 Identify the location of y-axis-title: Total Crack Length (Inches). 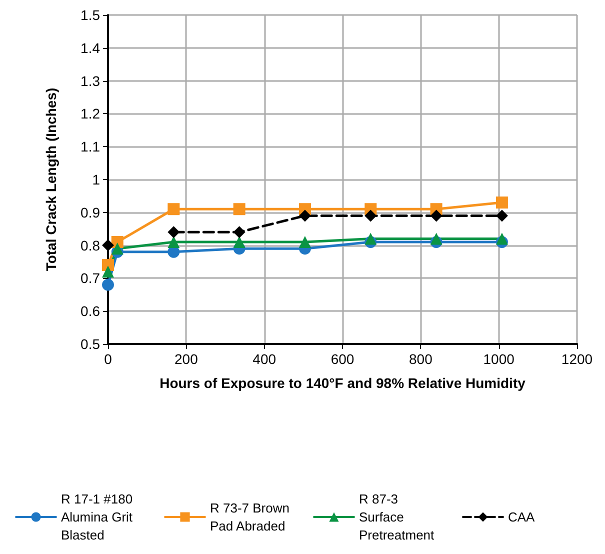
(51, 180).